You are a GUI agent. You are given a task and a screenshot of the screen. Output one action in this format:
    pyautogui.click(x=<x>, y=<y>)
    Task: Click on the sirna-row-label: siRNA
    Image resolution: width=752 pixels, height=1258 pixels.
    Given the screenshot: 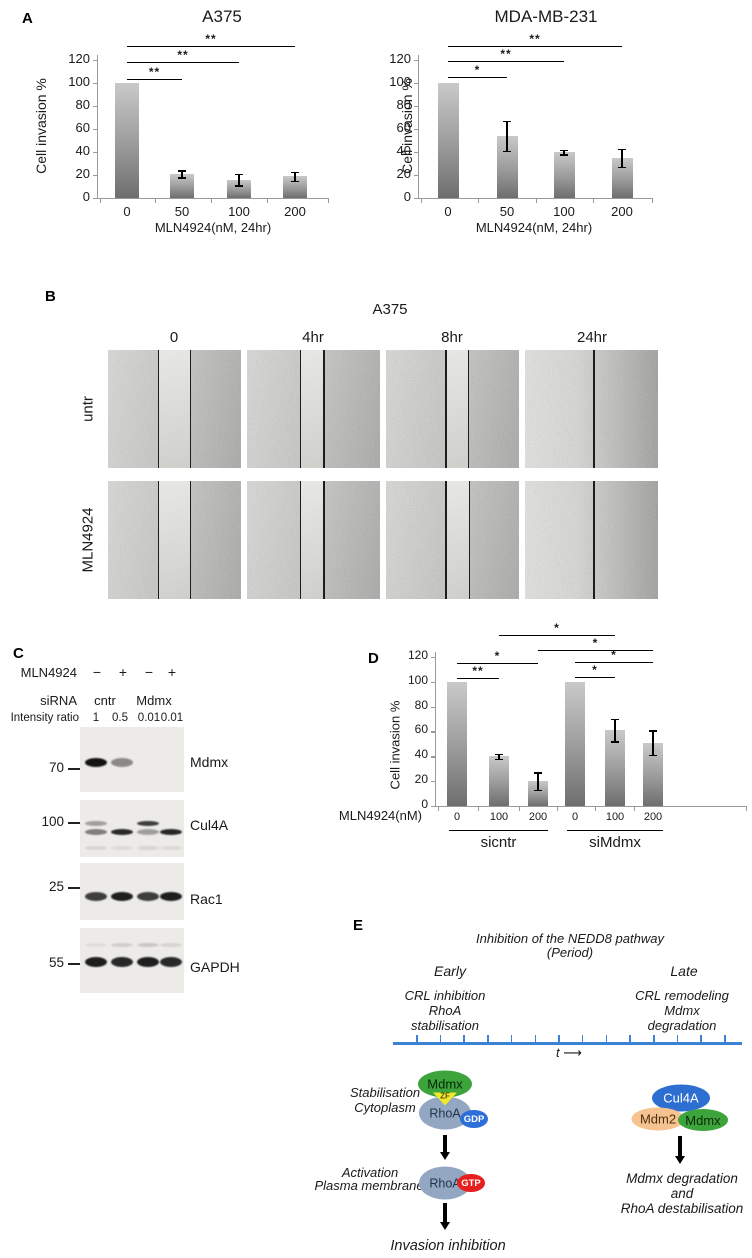 What is the action you would take?
    pyautogui.click(x=58, y=700)
    